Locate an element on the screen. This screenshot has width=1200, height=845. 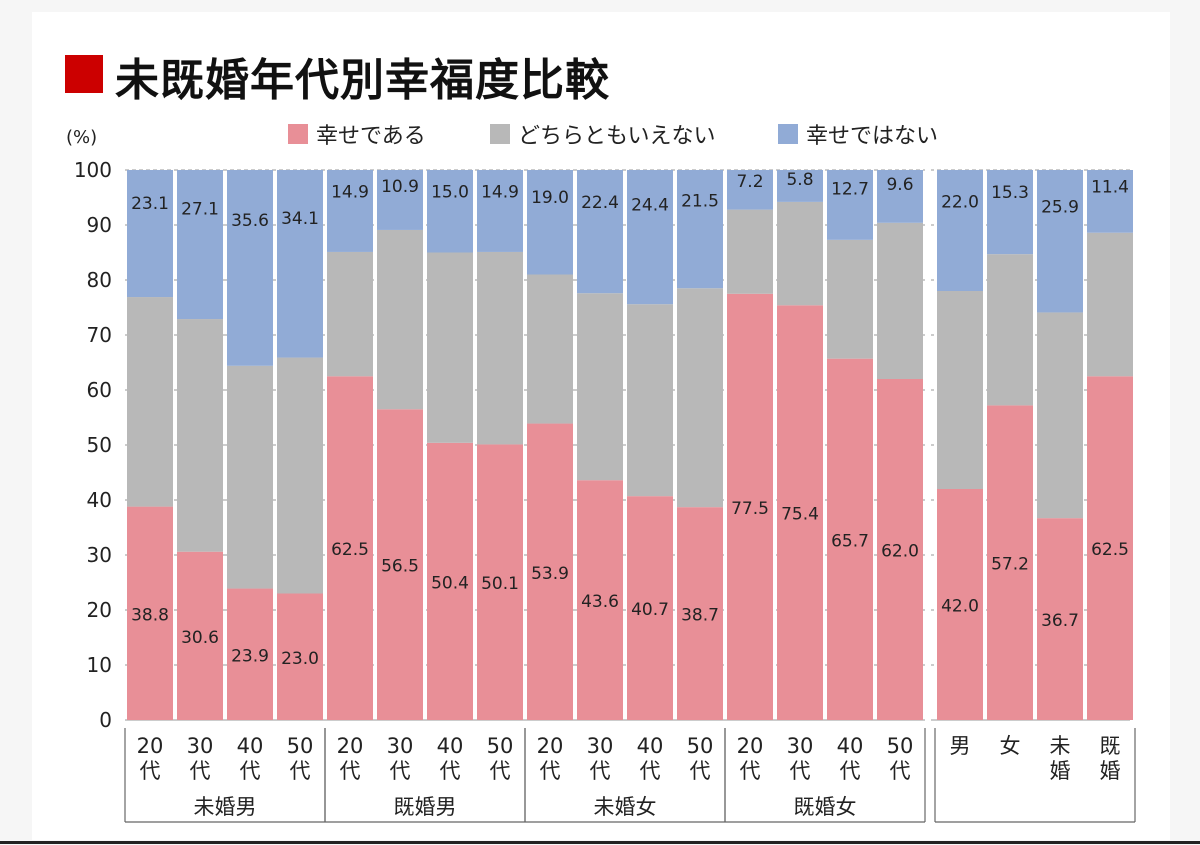
legend-swatch-unhappy is located at coordinates (788, 134).